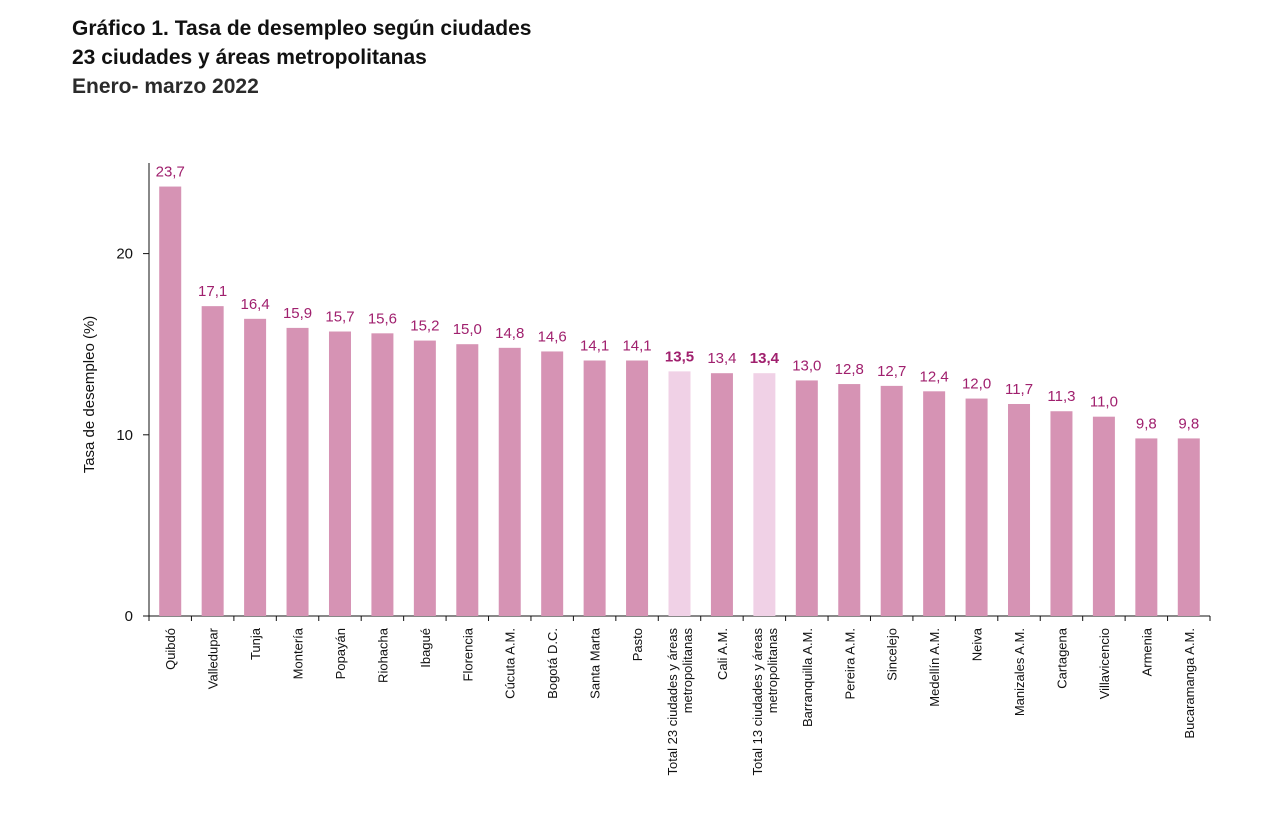 This screenshot has width=1280, height=825. I want to click on data-label: 12,8, so click(849, 369).